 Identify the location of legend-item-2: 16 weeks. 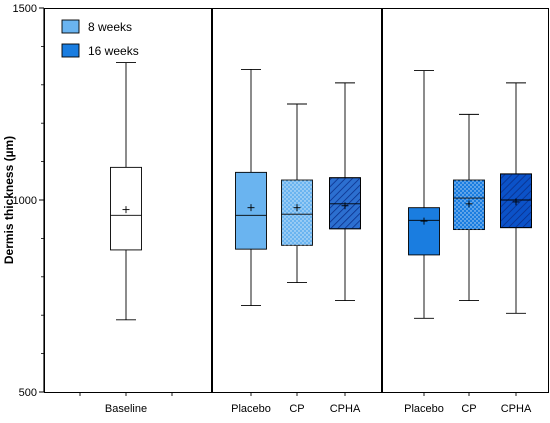
(100, 50).